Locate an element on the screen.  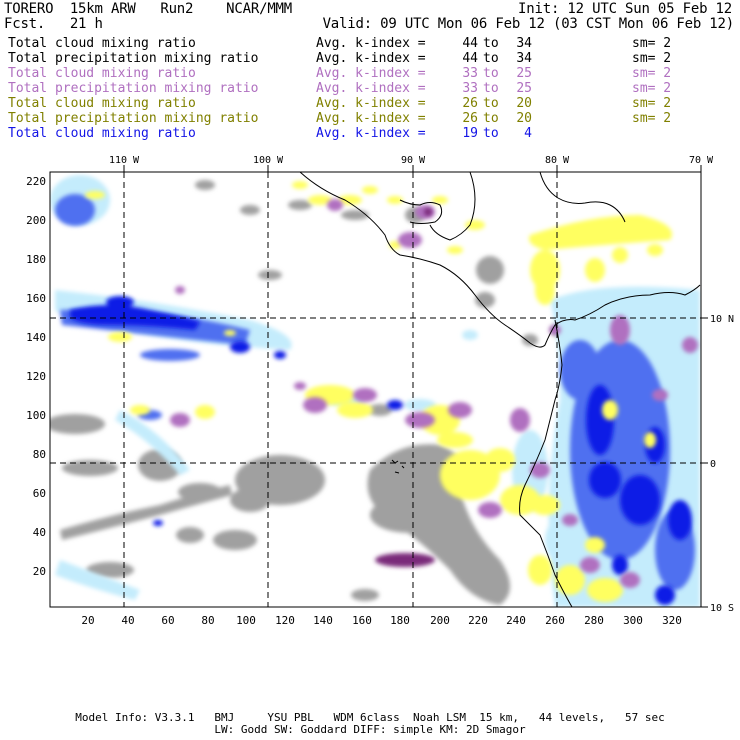
y-tick-label: 60 is located at coordinates (39, 493).